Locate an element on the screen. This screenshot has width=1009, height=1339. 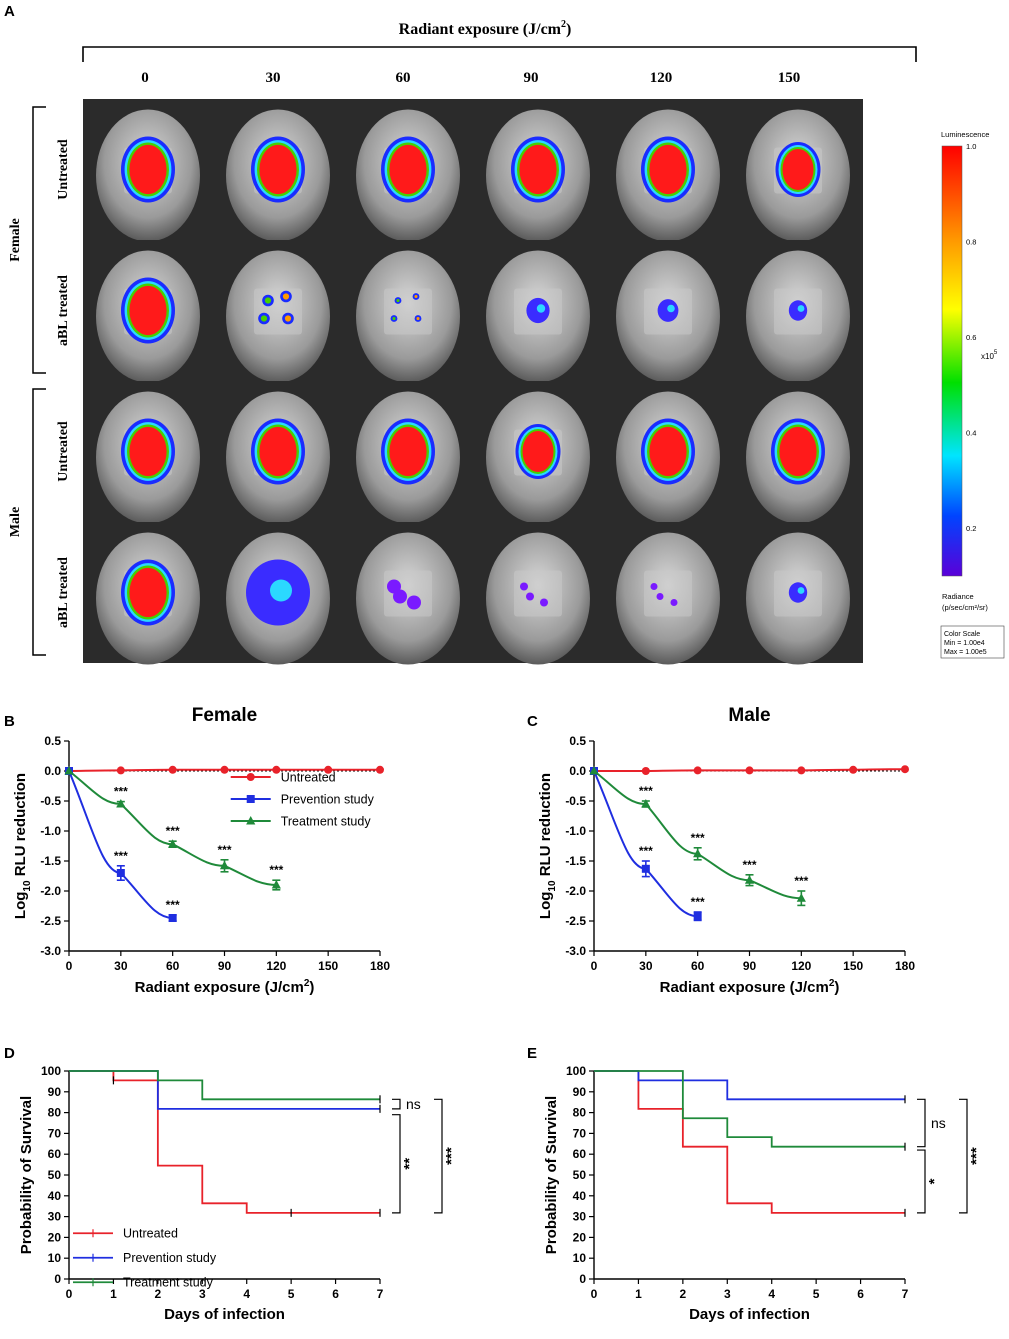
column-header-120: 120 is located at coordinates (661, 78).